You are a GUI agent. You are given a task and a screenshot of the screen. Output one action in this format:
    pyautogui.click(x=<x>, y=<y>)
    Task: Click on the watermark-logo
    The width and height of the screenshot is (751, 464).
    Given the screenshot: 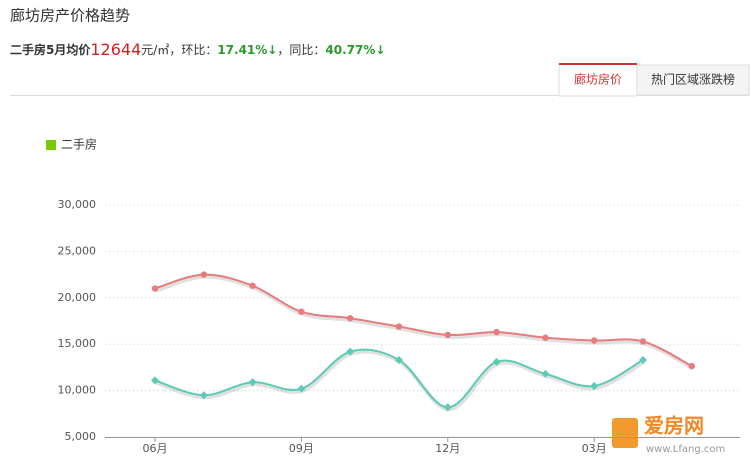 What is the action you would take?
    pyautogui.click(x=625, y=433)
    